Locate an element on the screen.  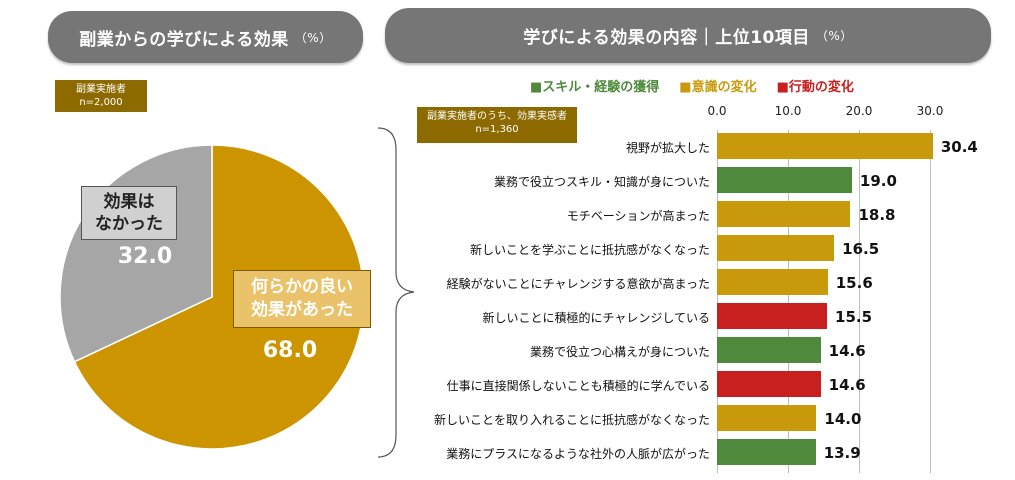
bar-note-line1: 副業実施者のうち、効果実感者 is located at coordinates (497, 116).